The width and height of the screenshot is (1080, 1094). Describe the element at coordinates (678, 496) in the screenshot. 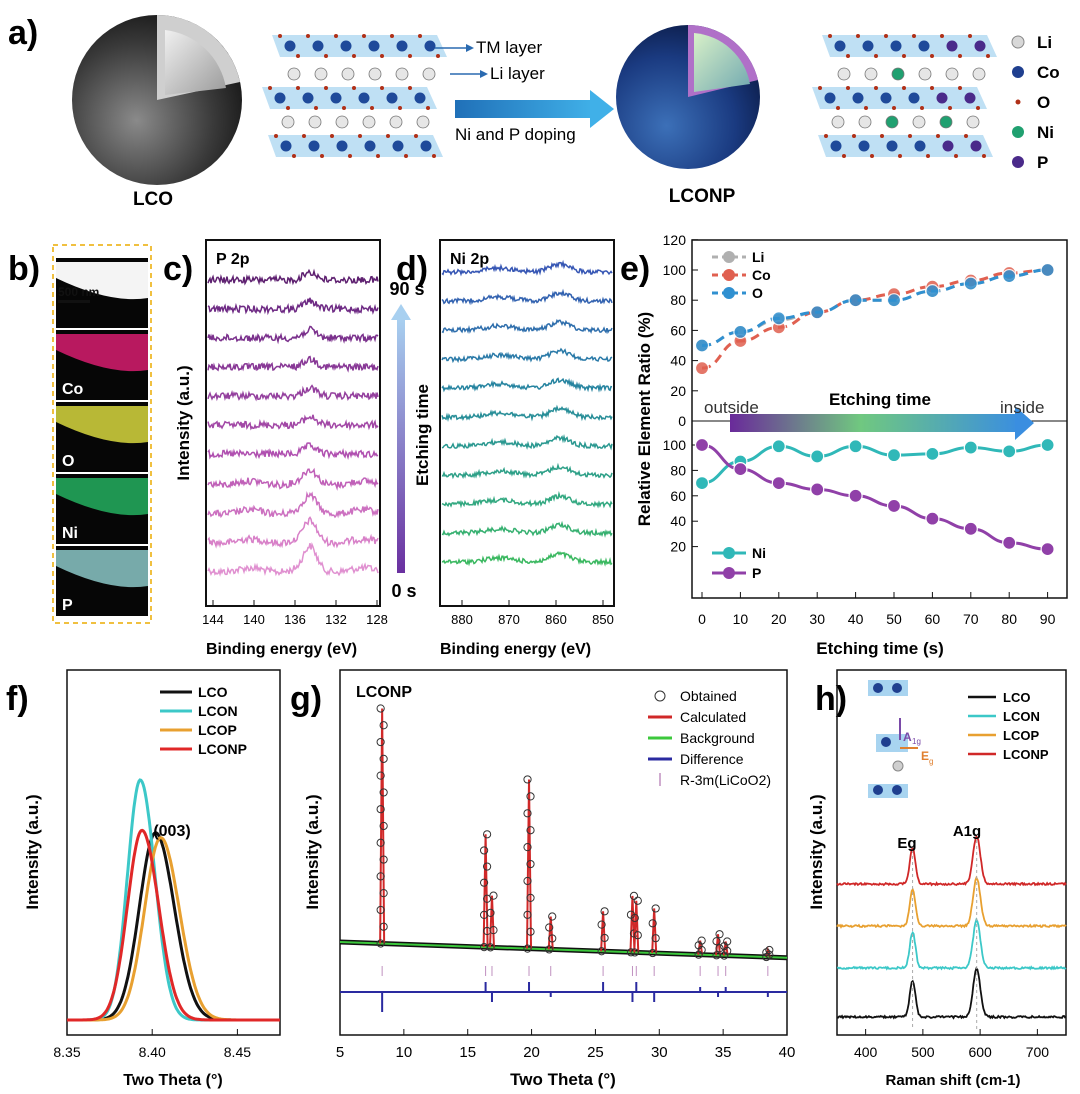

I see `ytick-label: 60` at that location.